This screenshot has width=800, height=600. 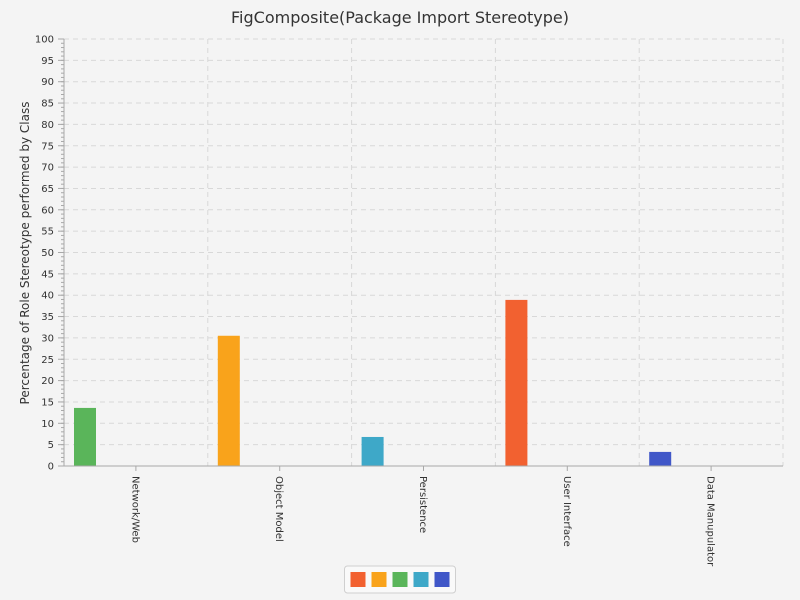 I want to click on x-tick-label: Data Manupulator, so click(x=710, y=521).